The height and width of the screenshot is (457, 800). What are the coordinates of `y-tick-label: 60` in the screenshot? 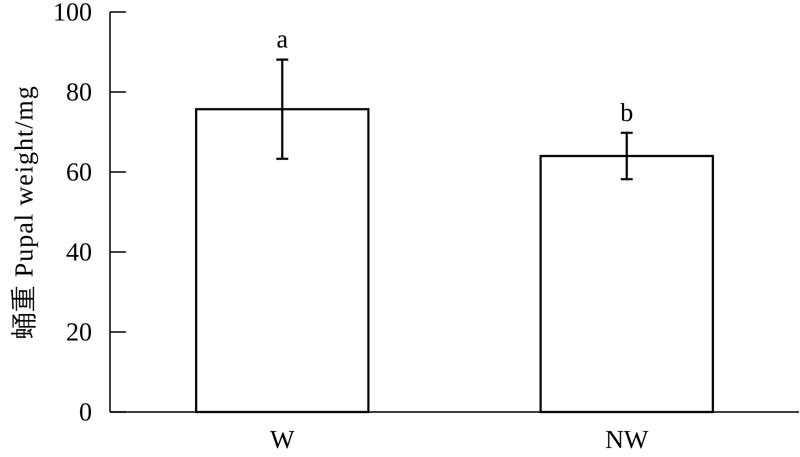 It's located at (79, 172).